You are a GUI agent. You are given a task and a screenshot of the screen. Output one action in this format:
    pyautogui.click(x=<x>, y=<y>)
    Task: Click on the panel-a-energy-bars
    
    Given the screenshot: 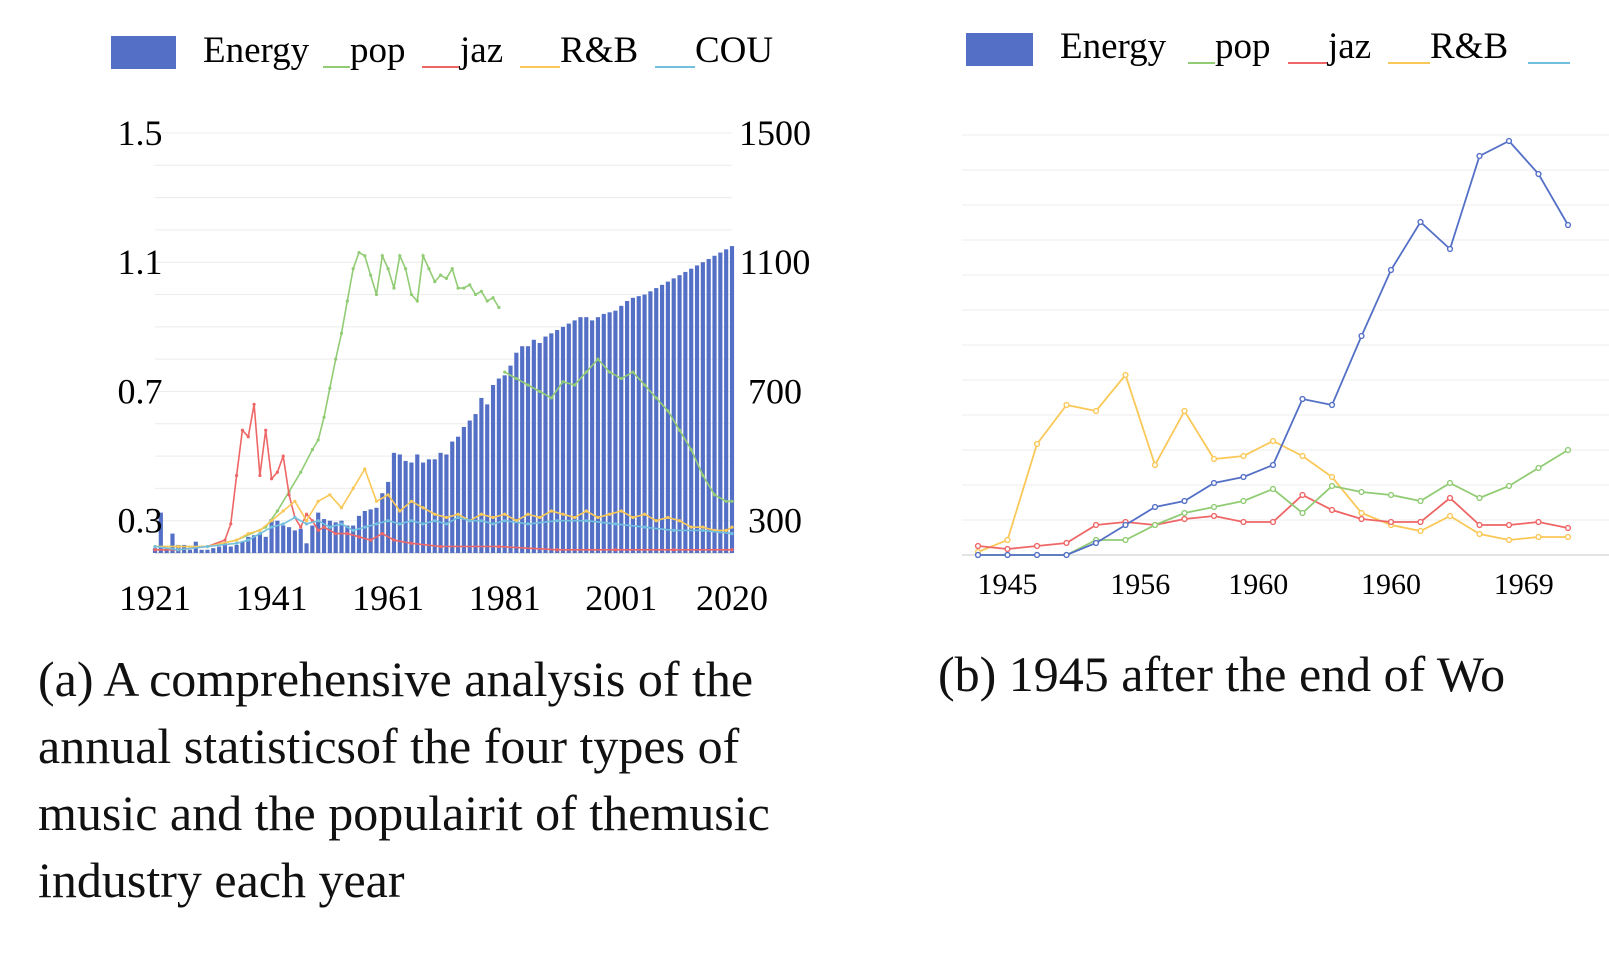 What is the action you would take?
    pyautogui.click(x=443, y=400)
    